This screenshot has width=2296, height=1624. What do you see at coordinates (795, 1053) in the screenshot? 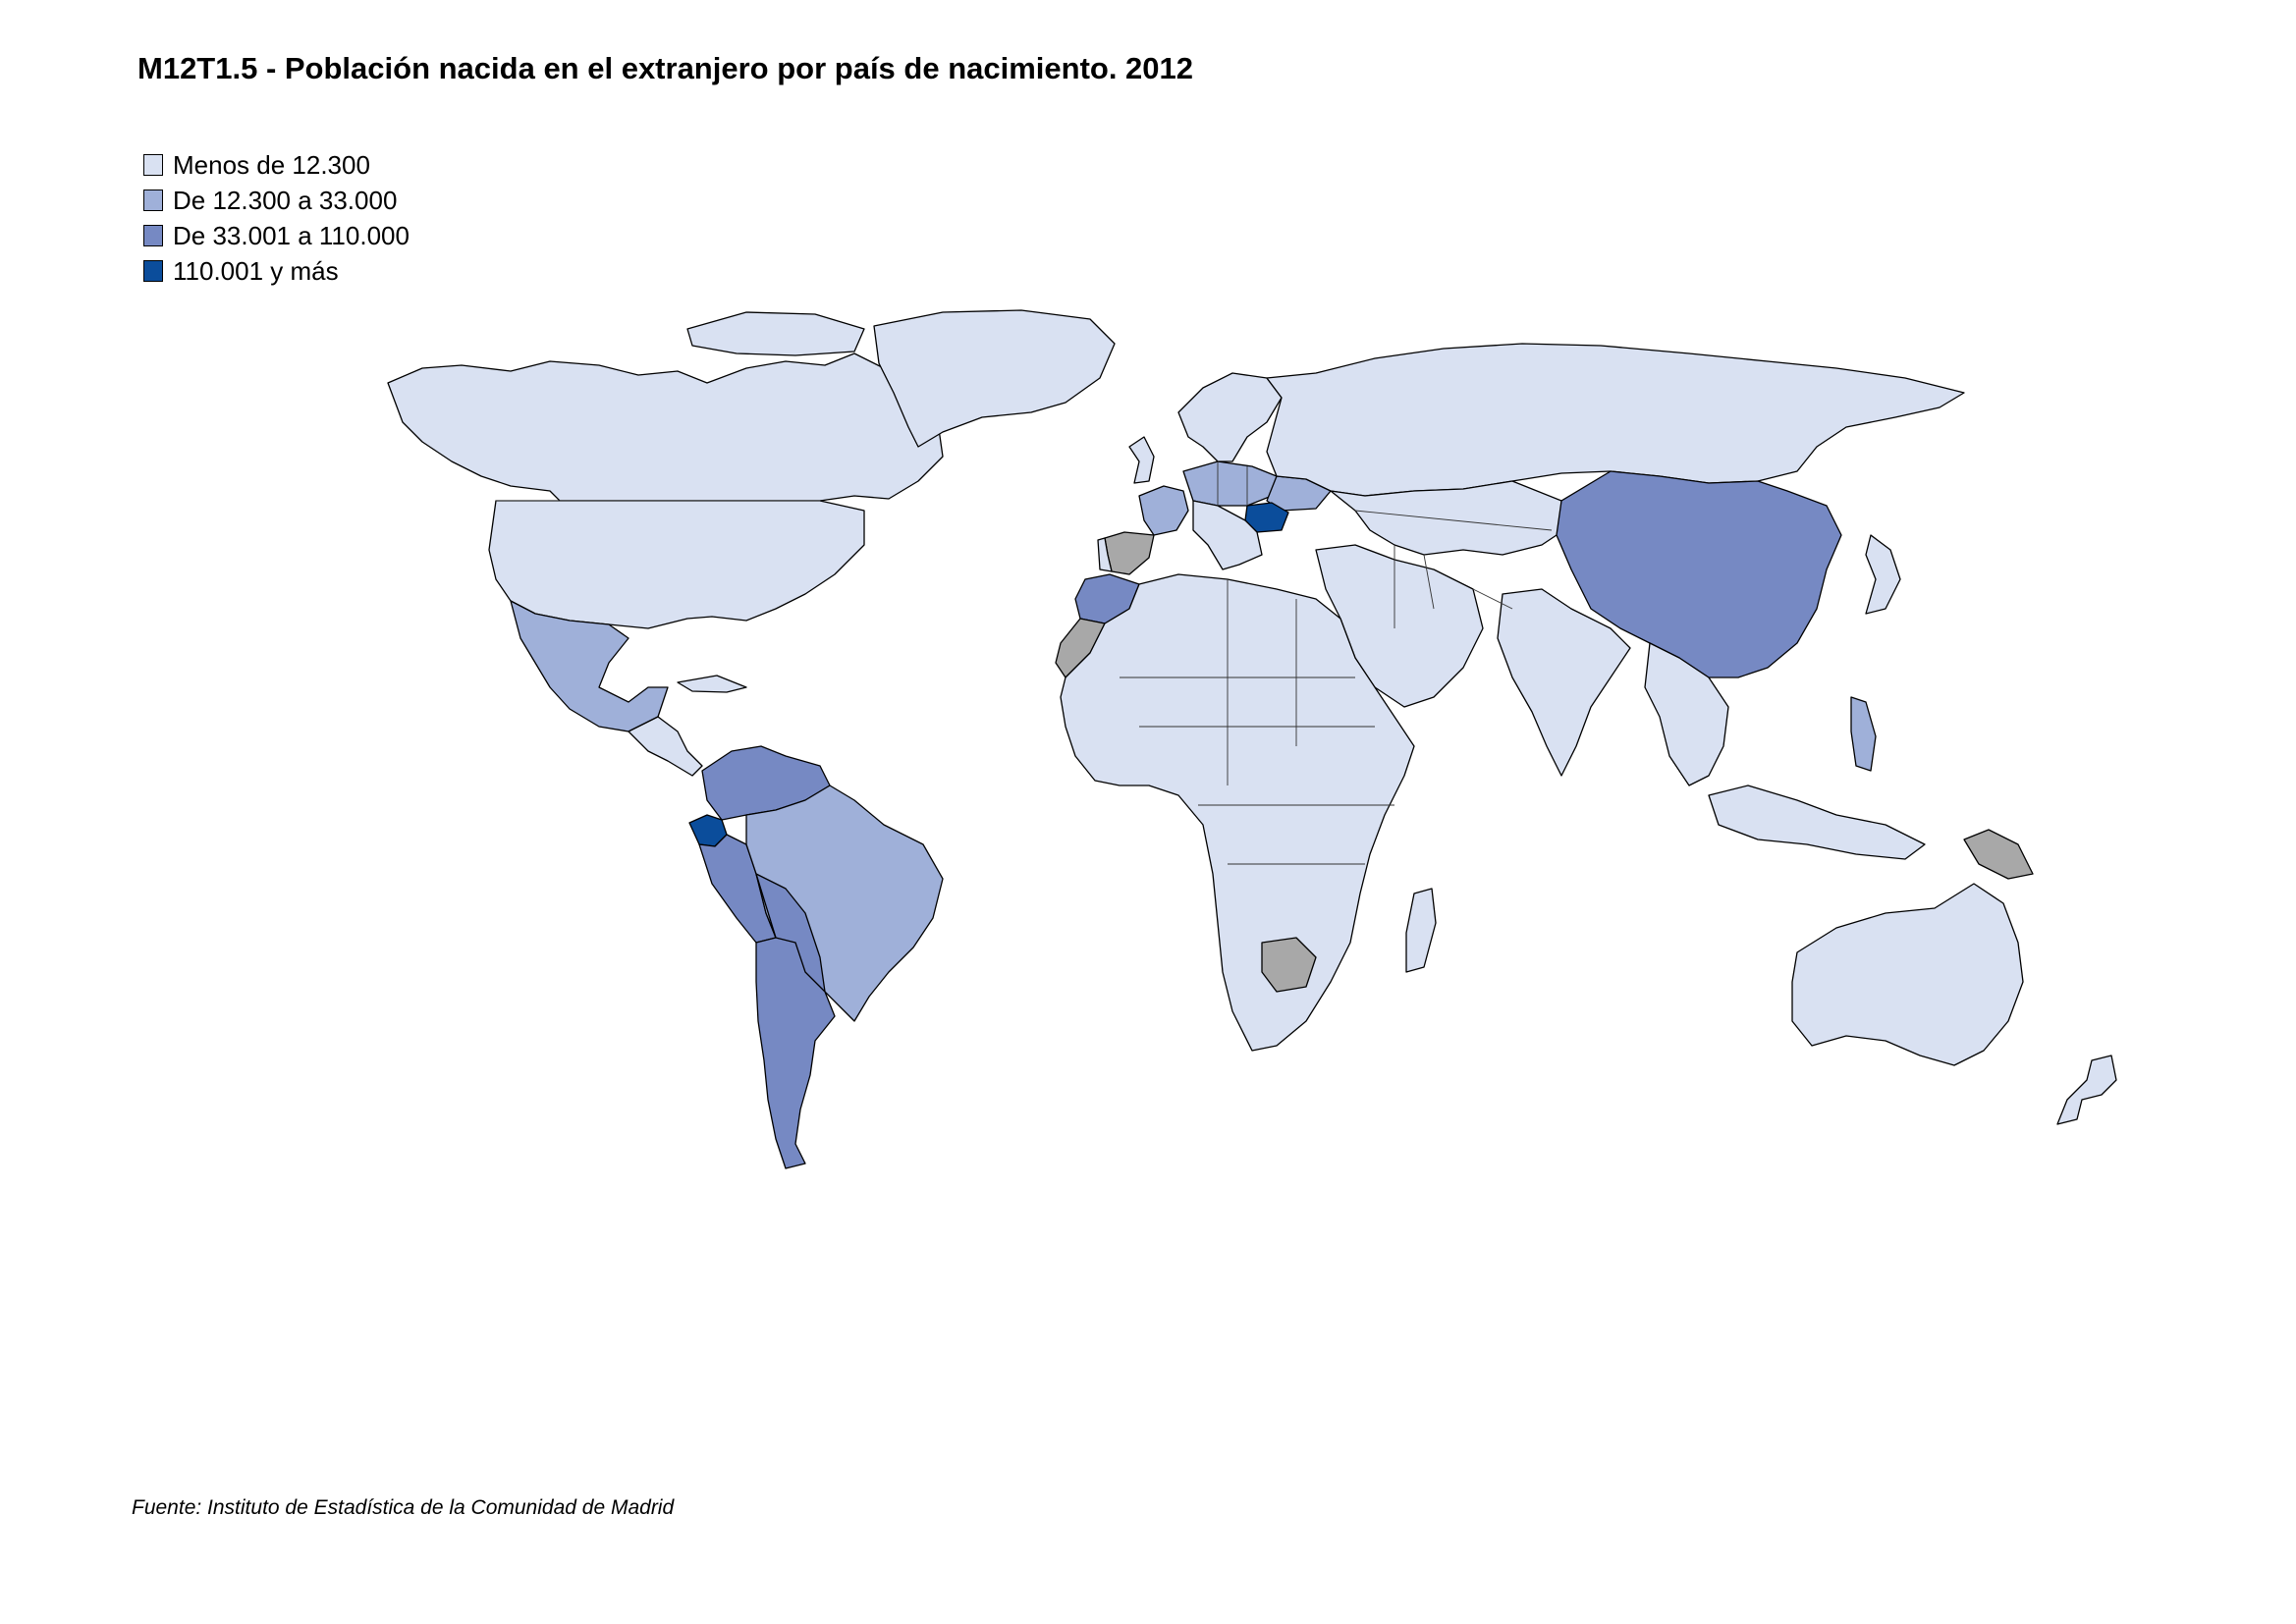
I see `region-argentina-chile` at bounding box center [795, 1053].